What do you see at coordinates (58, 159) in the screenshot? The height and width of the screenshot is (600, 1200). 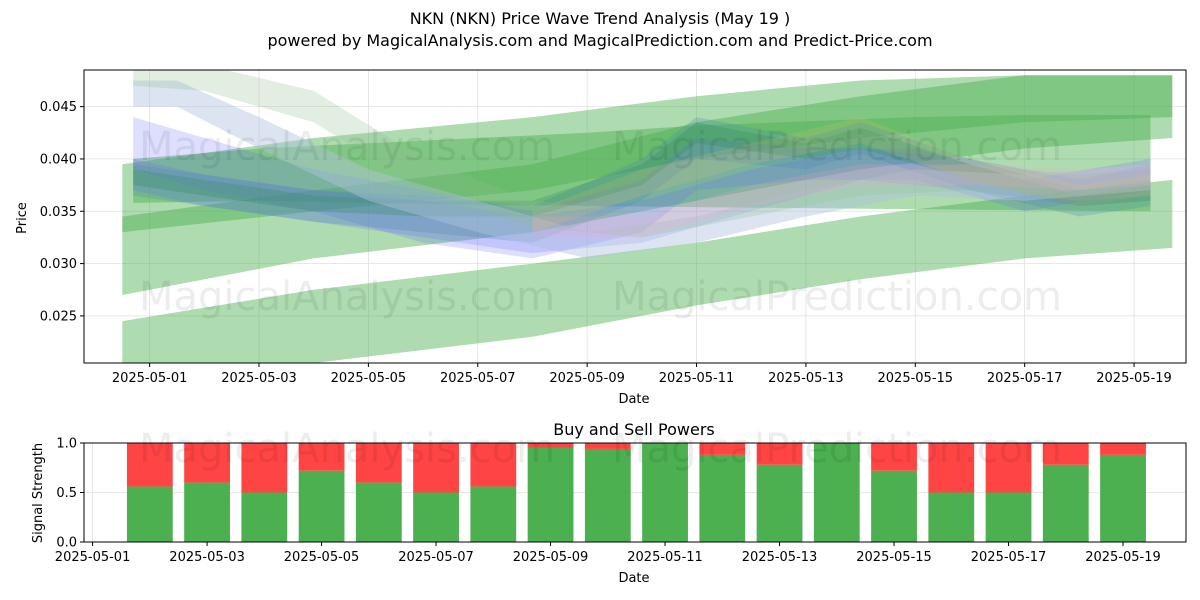 I see `price-ytick-label: 0.040` at bounding box center [58, 159].